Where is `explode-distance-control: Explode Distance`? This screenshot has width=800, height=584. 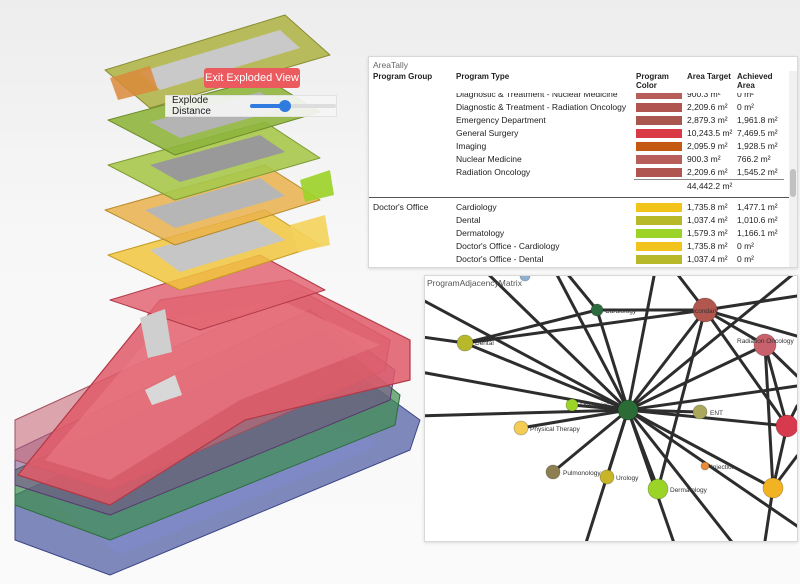 explode-distance-control: Explode Distance is located at coordinates (251, 106).